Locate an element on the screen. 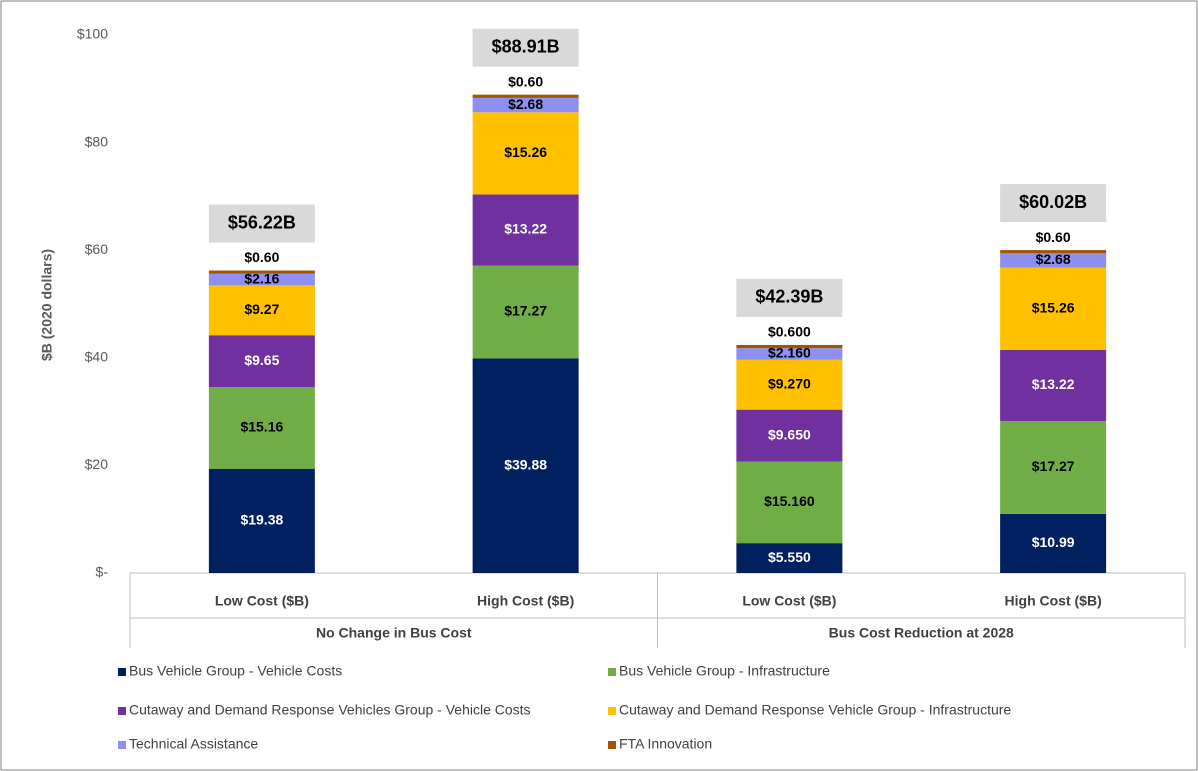 The height and width of the screenshot is (771, 1198). legend-label: FTA Innovation is located at coordinates (665, 744).